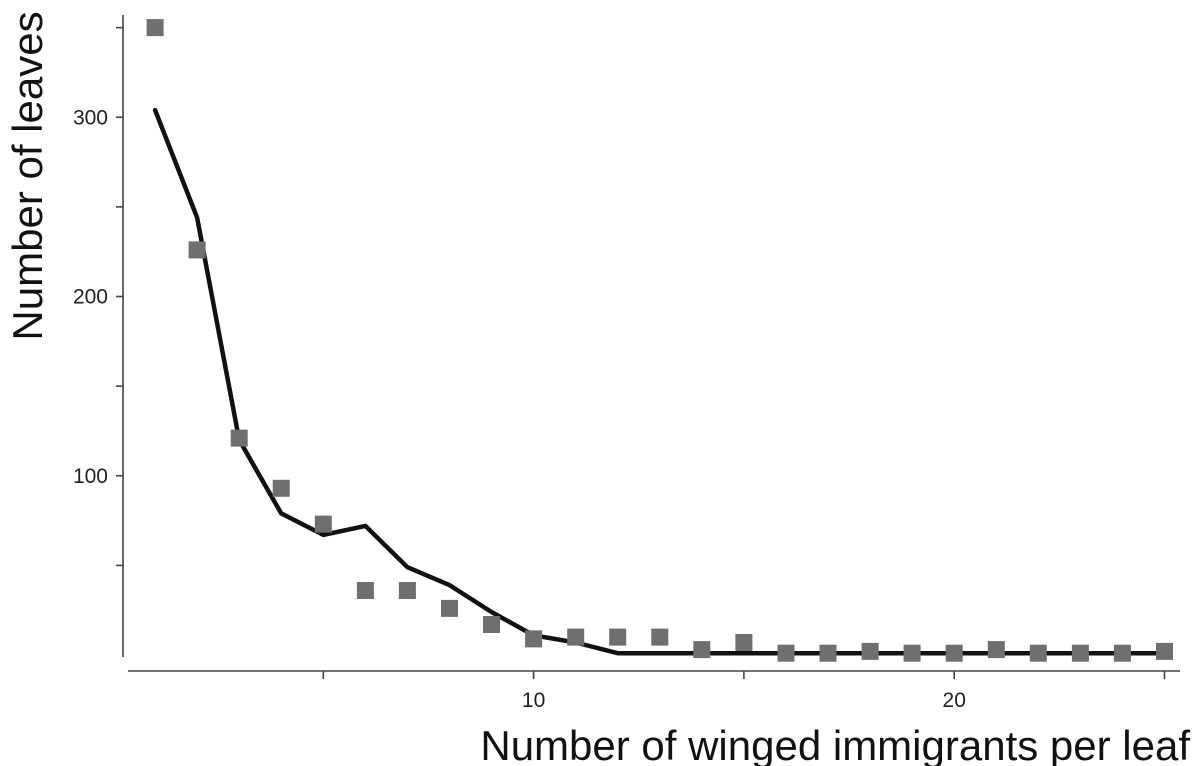 The height and width of the screenshot is (766, 1194). I want to click on x-tick-label: 10, so click(533, 700).